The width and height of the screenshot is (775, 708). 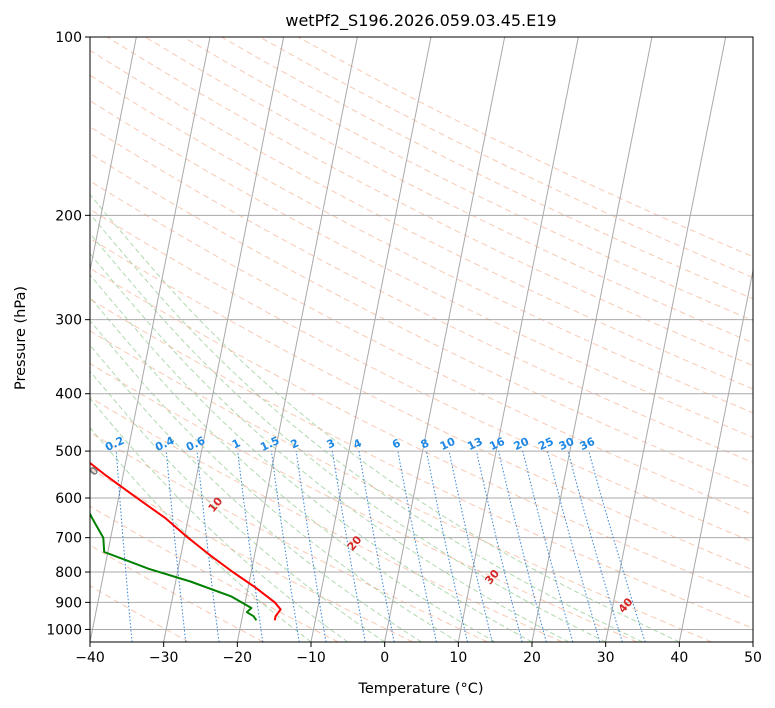 What do you see at coordinates (68, 452) in the screenshot?
I see `y-tick-label: 500` at bounding box center [68, 452].